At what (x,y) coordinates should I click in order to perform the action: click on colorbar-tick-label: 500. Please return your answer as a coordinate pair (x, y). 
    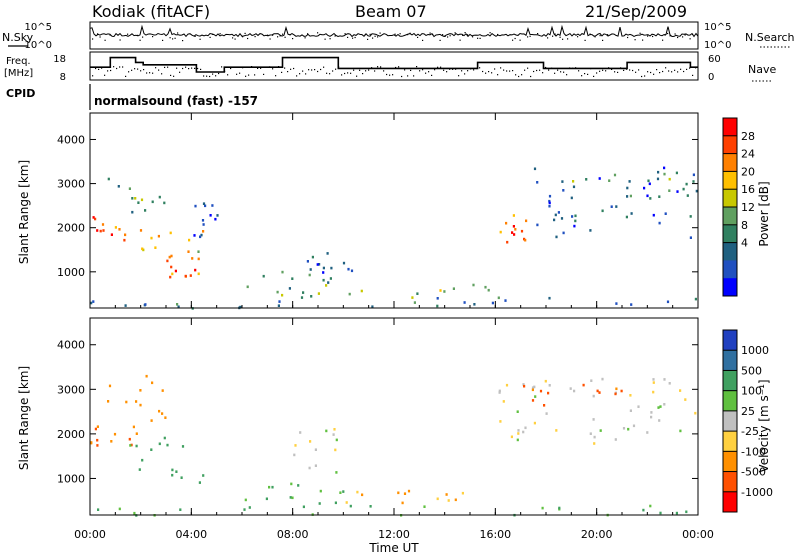
    Looking at the image, I should click on (751, 370).